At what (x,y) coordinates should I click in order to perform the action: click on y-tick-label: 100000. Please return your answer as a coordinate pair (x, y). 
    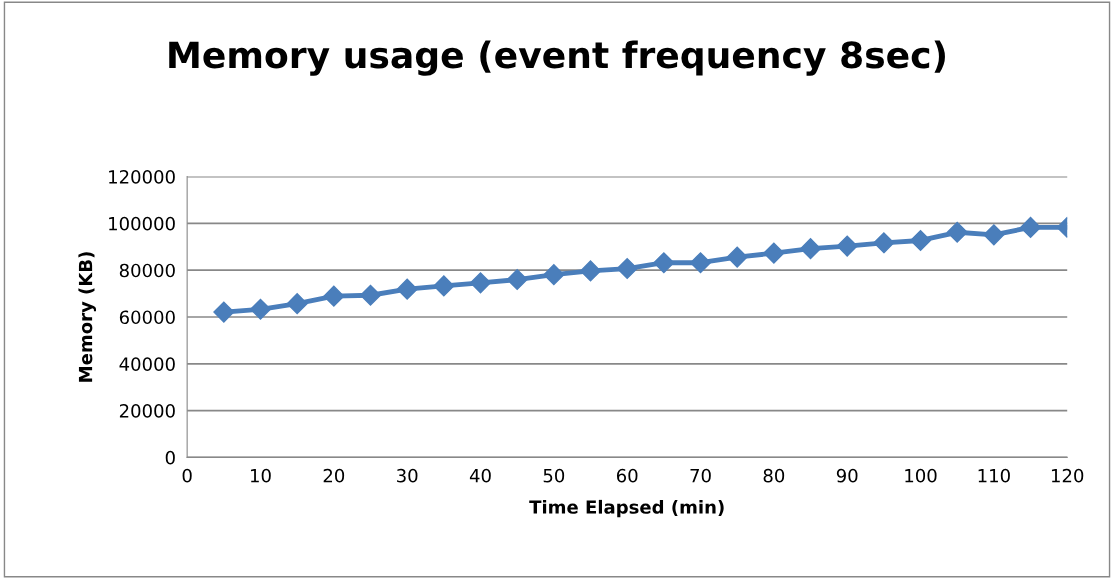
    Looking at the image, I should click on (142, 223).